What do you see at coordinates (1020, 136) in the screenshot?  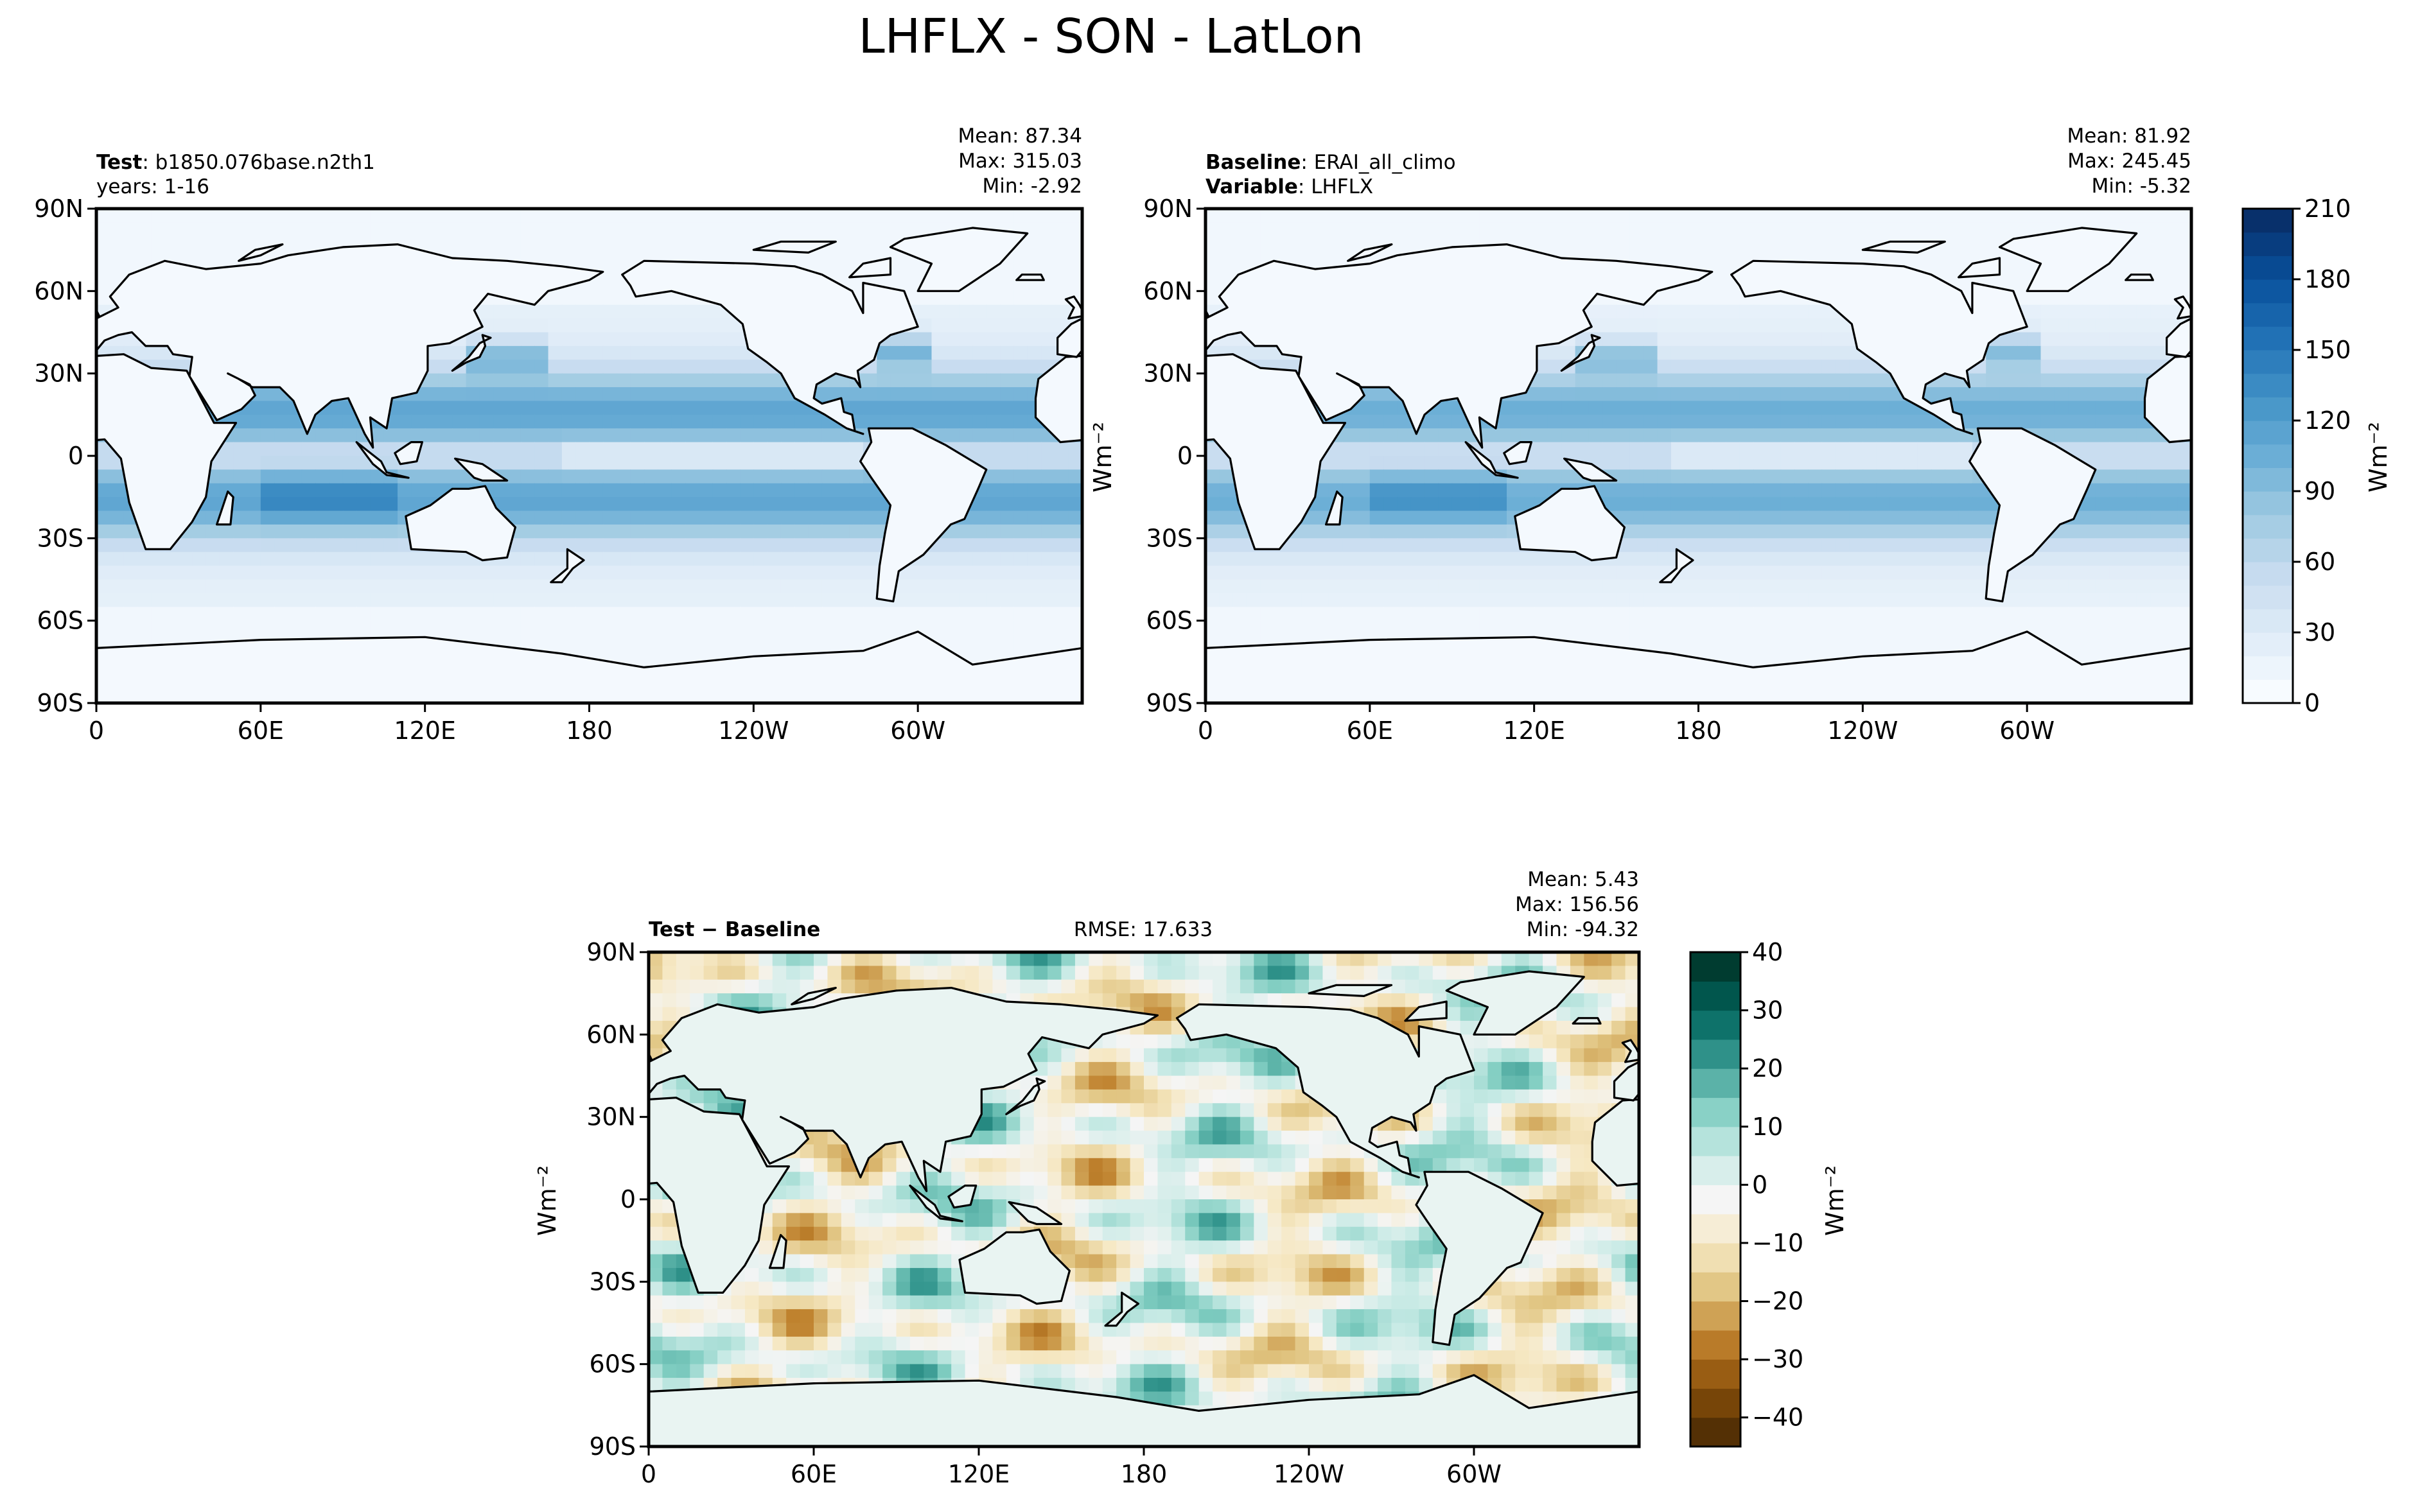 I see `test-mean: Mean: 87.34` at bounding box center [1020, 136].